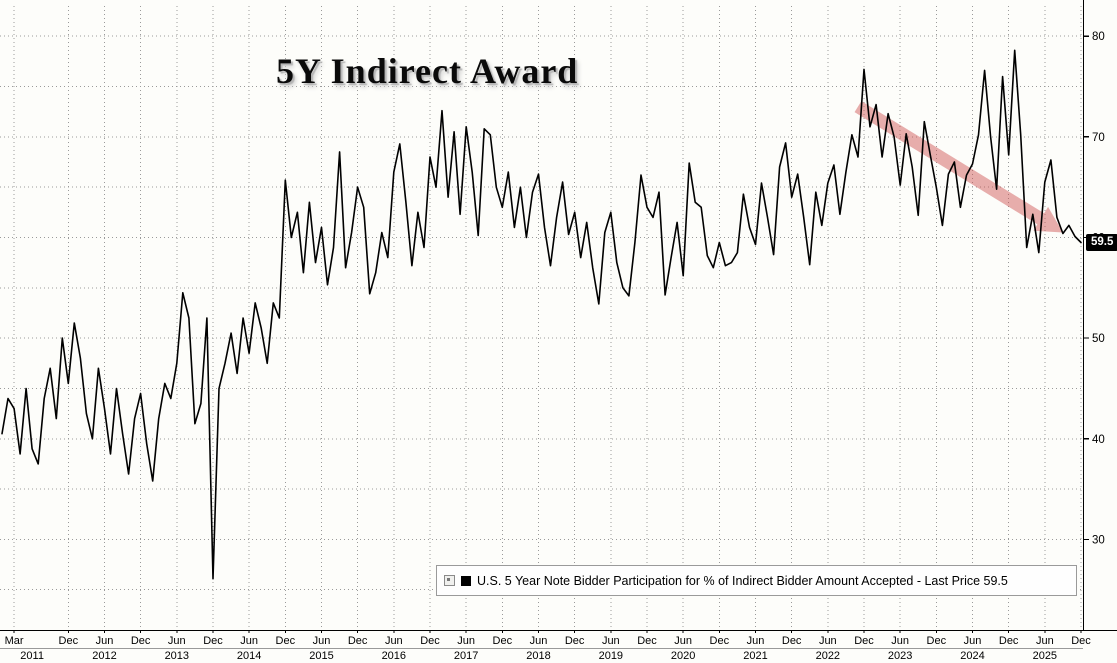 The height and width of the screenshot is (663, 1117). What do you see at coordinates (972, 656) in the screenshot?
I see `x-axis-year-label: 2024` at bounding box center [972, 656].